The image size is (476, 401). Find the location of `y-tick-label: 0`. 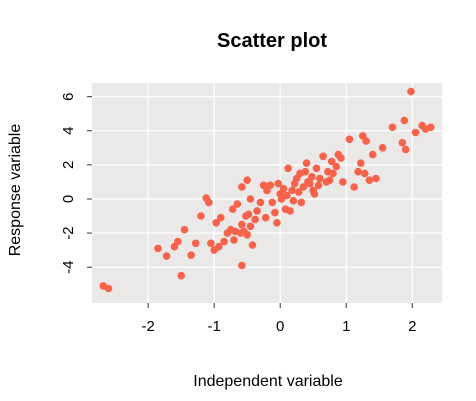

y-tick-label: 0 is located at coordinates (68, 199).